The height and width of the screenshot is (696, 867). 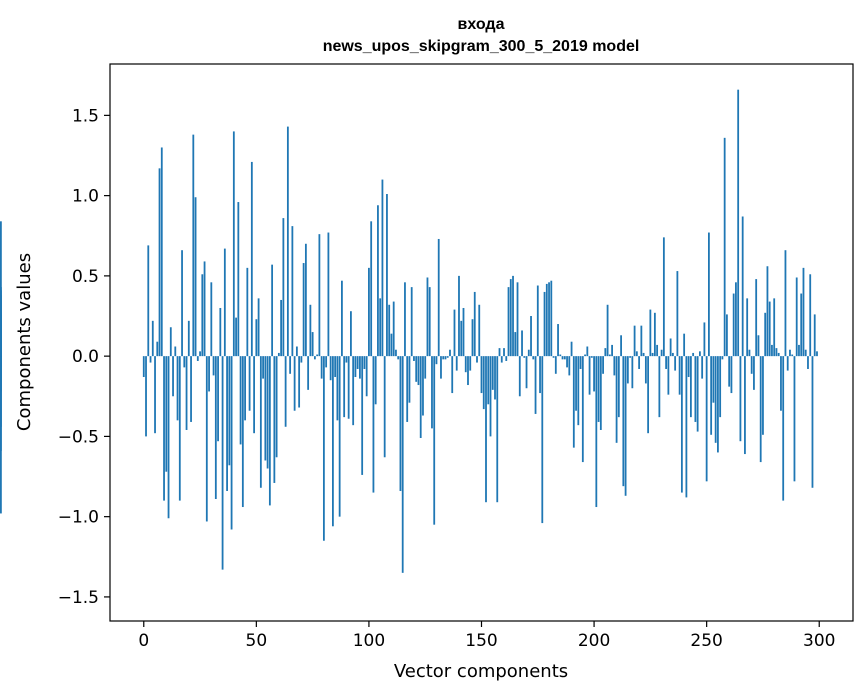 I want to click on chart-title-line-1: входа, so click(x=481, y=24).